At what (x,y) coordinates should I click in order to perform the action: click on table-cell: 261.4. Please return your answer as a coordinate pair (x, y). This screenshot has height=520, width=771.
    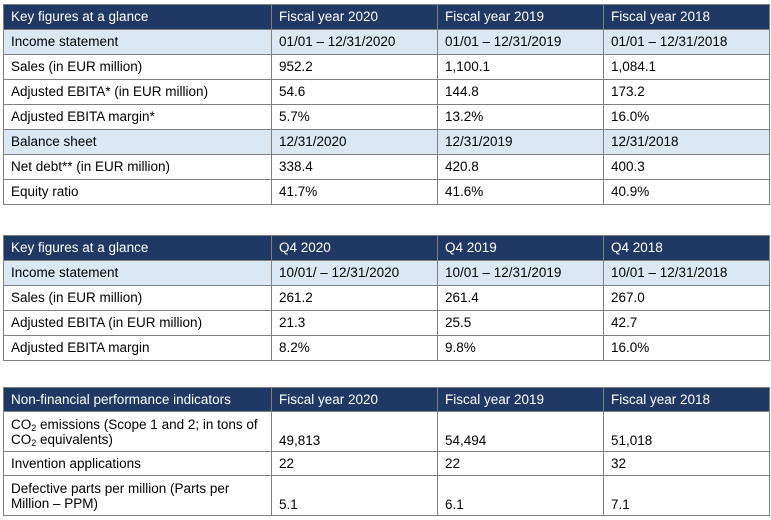
    Looking at the image, I should click on (520, 298).